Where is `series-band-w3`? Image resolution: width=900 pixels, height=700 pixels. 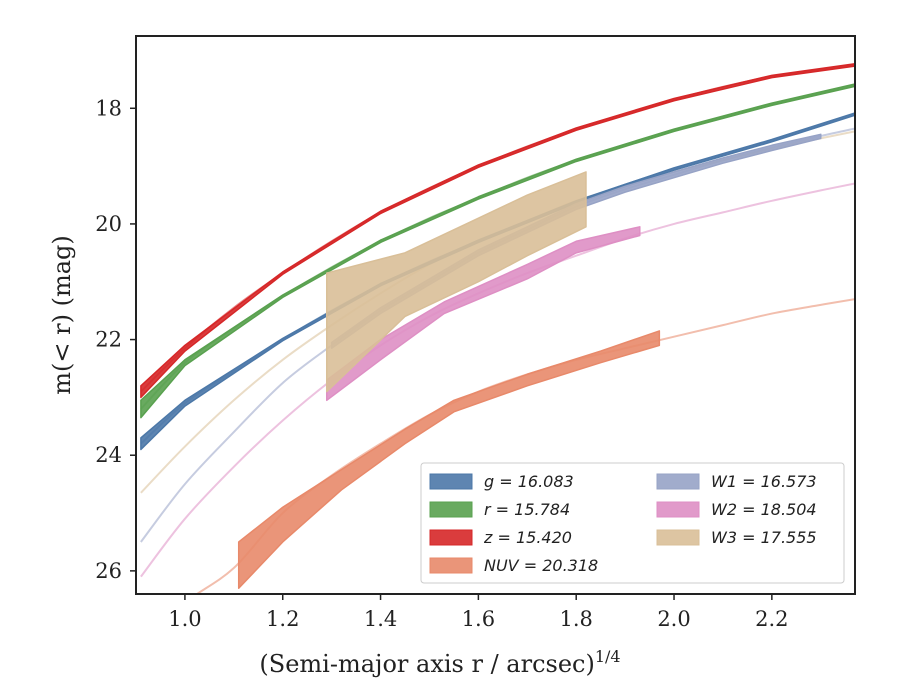
series-band-w3 is located at coordinates (456, 282).